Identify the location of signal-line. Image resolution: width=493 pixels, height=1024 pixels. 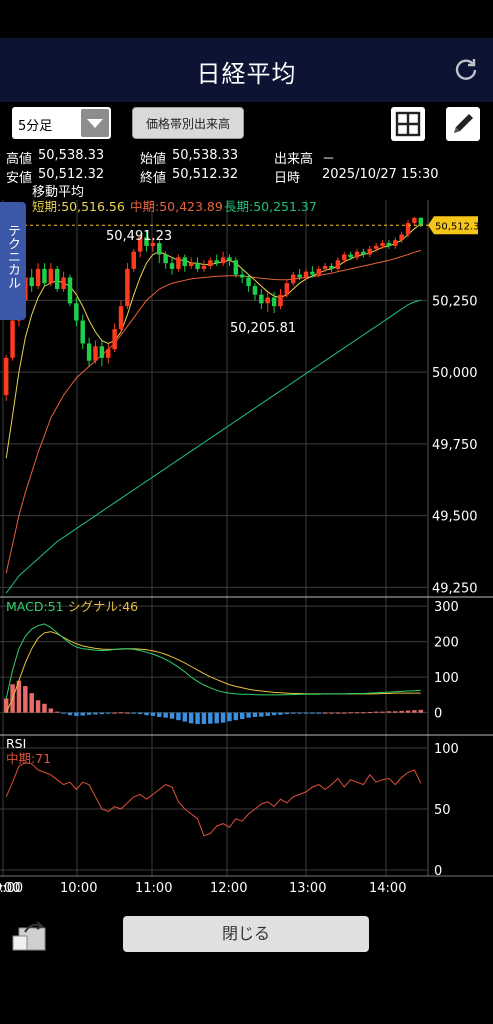
(213, 672).